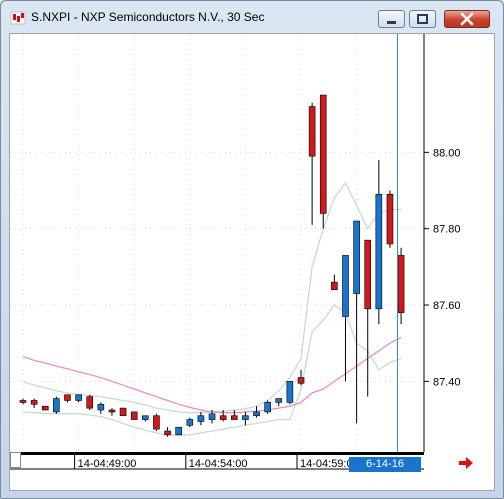 This screenshot has width=504, height=499. I want to click on close-icon, so click(467, 19).